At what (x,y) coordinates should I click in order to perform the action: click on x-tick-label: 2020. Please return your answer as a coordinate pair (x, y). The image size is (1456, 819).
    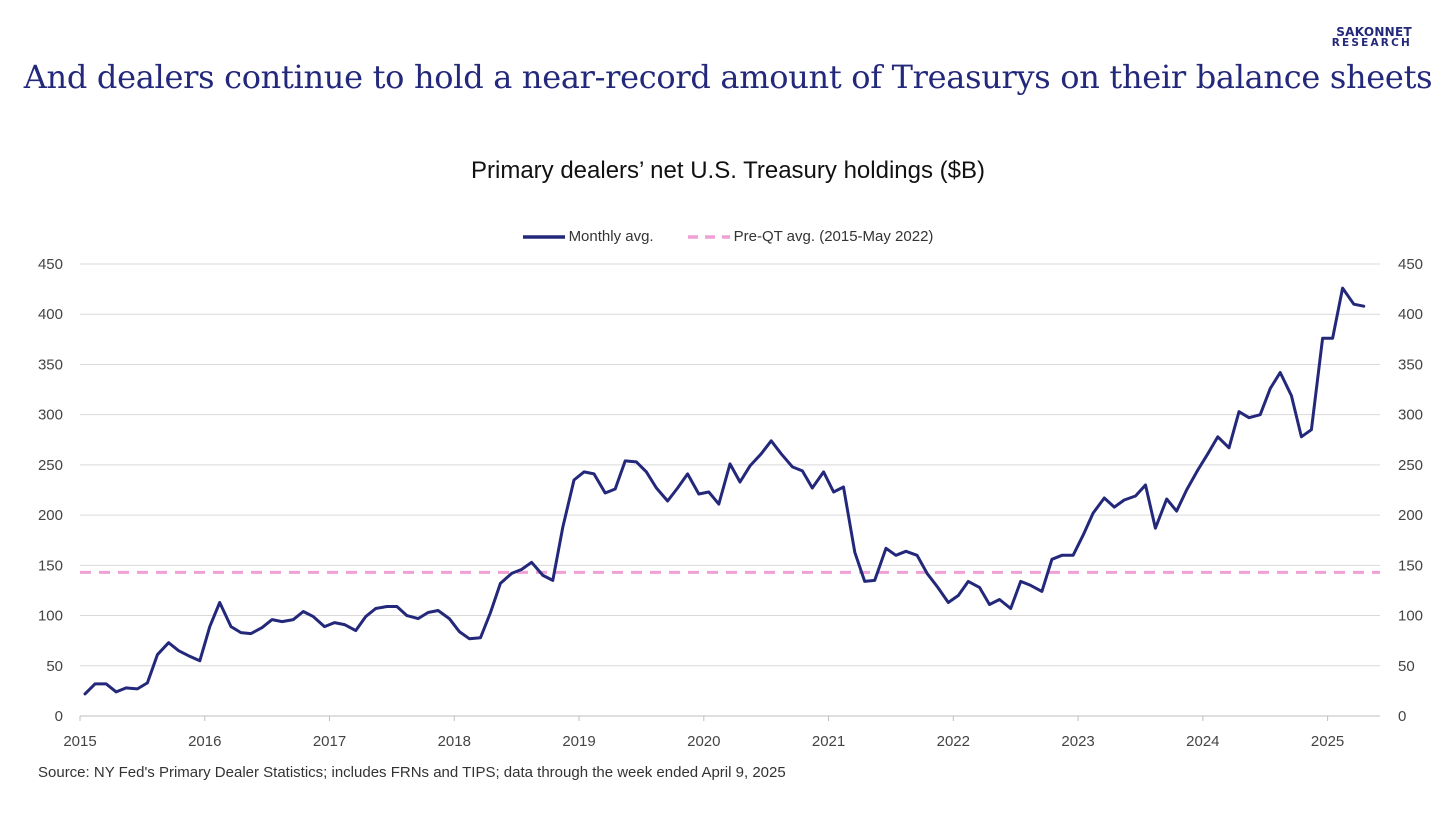
    Looking at the image, I should click on (703, 741).